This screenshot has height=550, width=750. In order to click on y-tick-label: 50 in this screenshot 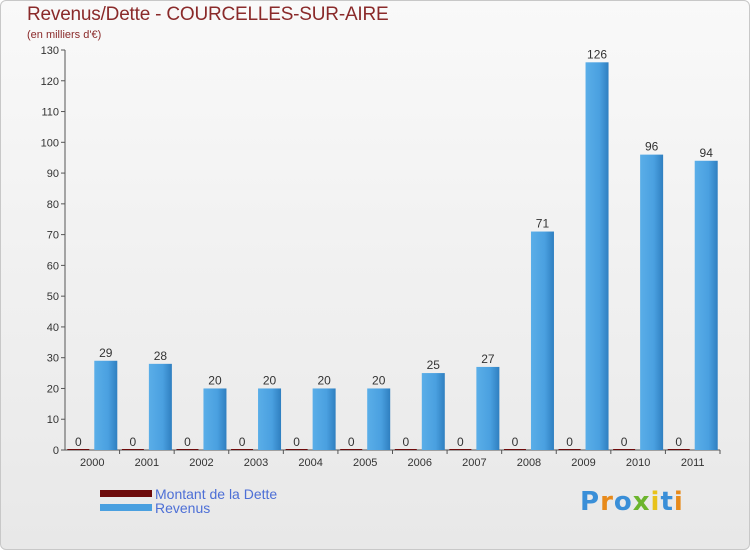, I will do `click(53, 297)`.